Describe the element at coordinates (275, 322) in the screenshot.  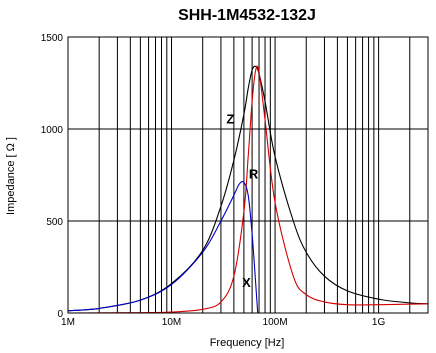
I see `x-tick-label: 100M` at that location.